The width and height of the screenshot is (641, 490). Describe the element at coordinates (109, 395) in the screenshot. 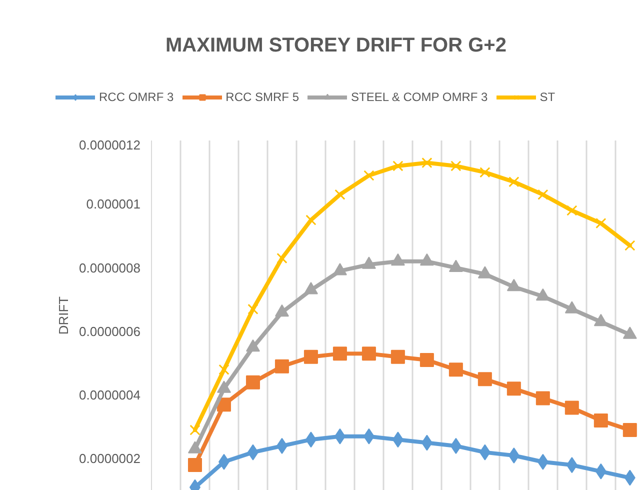

I see `y-tick-label: 0.0000004` at that location.